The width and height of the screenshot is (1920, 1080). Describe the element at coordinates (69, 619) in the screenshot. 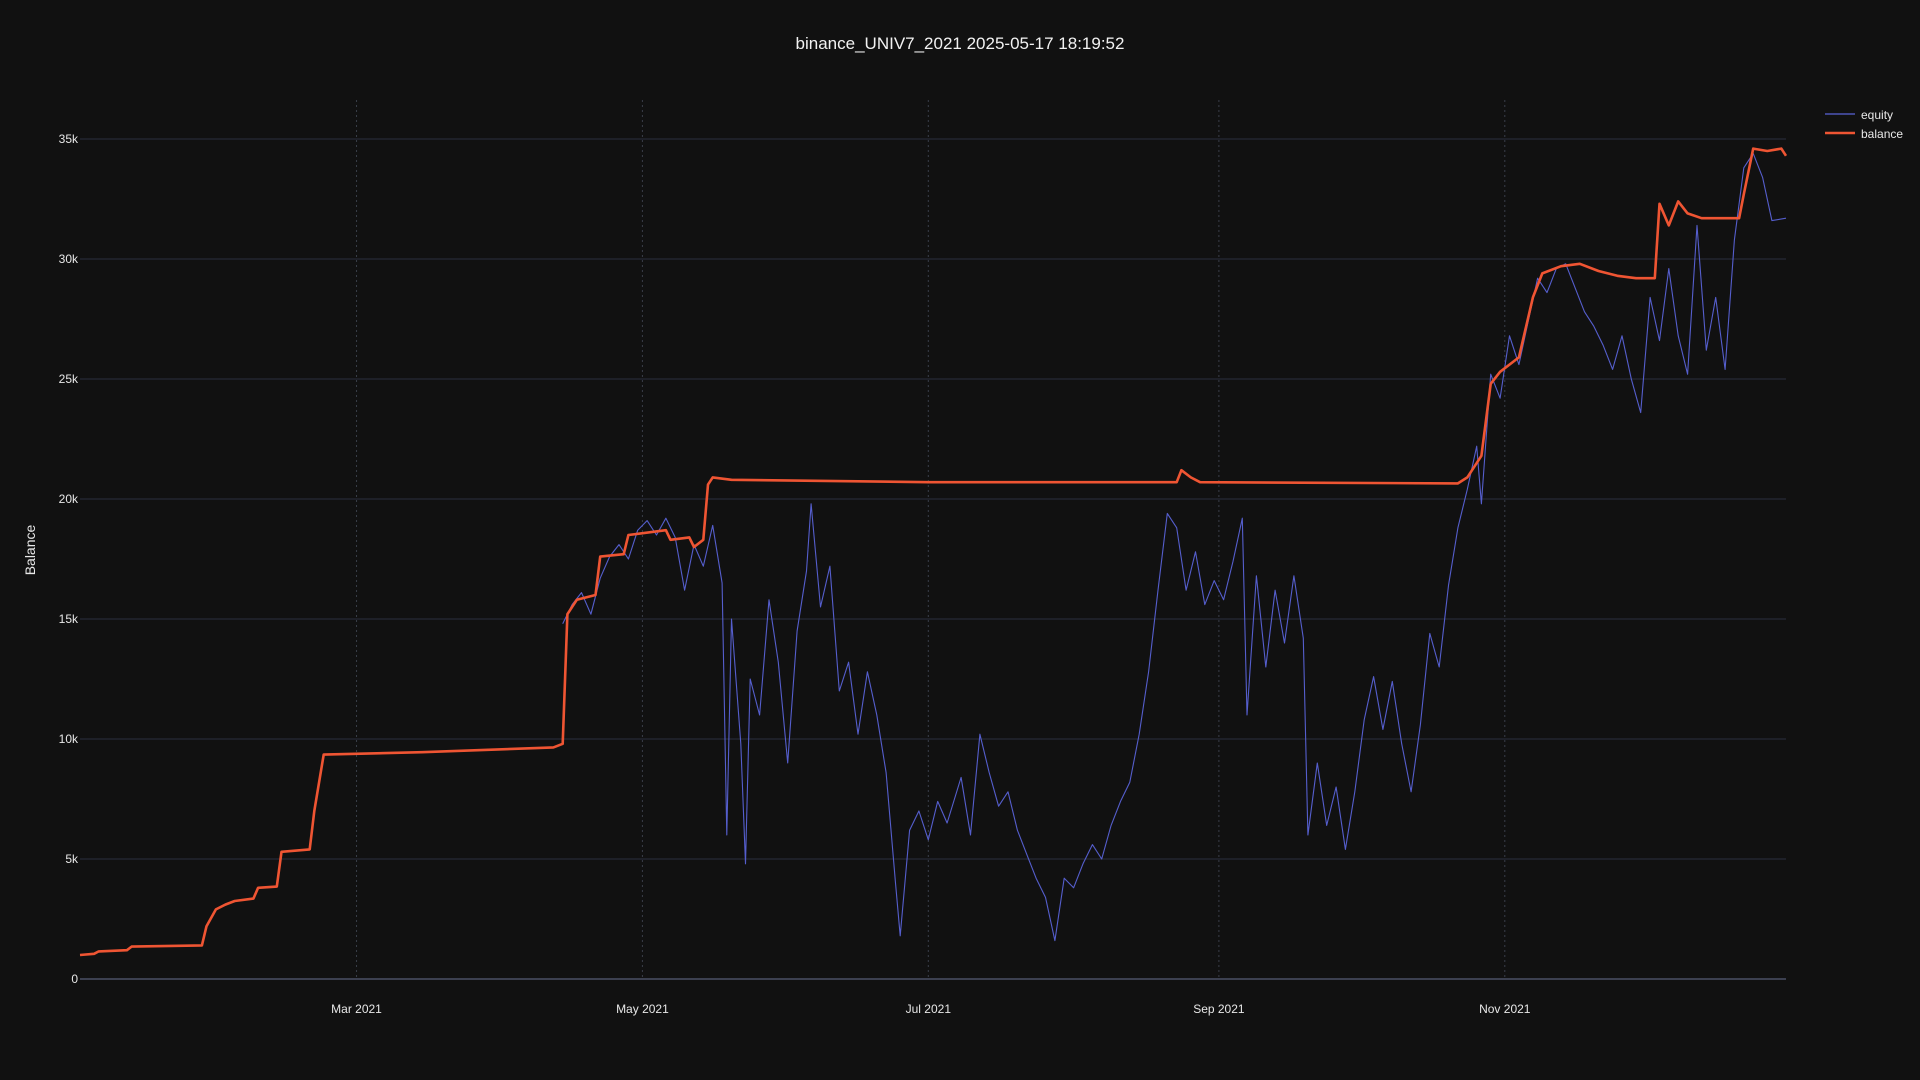

I see `y-tick-label: 15k` at that location.